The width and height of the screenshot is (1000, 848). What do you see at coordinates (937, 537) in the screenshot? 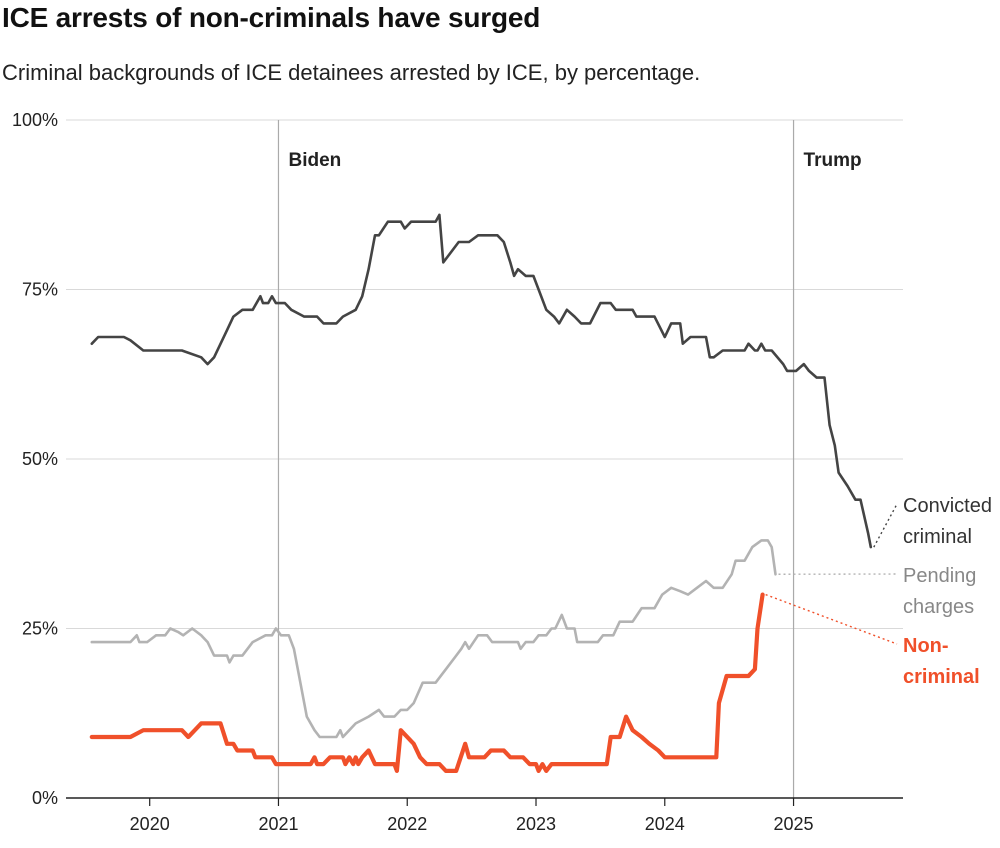
I see `series-label-convicted-1: criminal` at bounding box center [937, 537].